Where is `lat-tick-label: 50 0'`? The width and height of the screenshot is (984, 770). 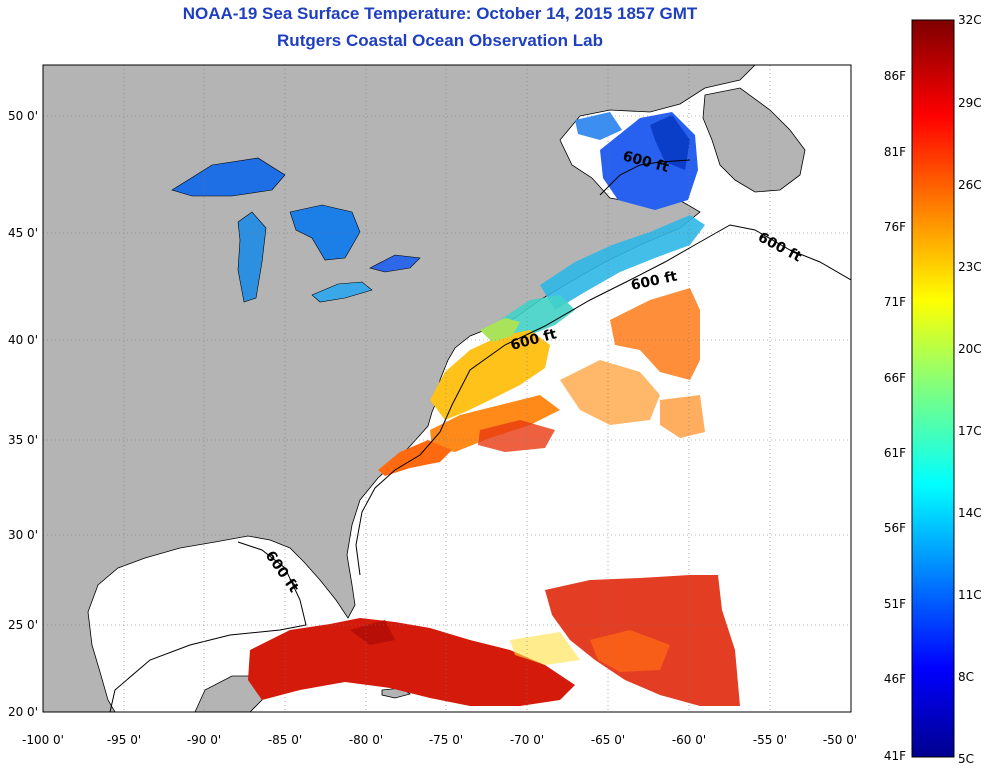 lat-tick-label: 50 0' is located at coordinates (23, 116).